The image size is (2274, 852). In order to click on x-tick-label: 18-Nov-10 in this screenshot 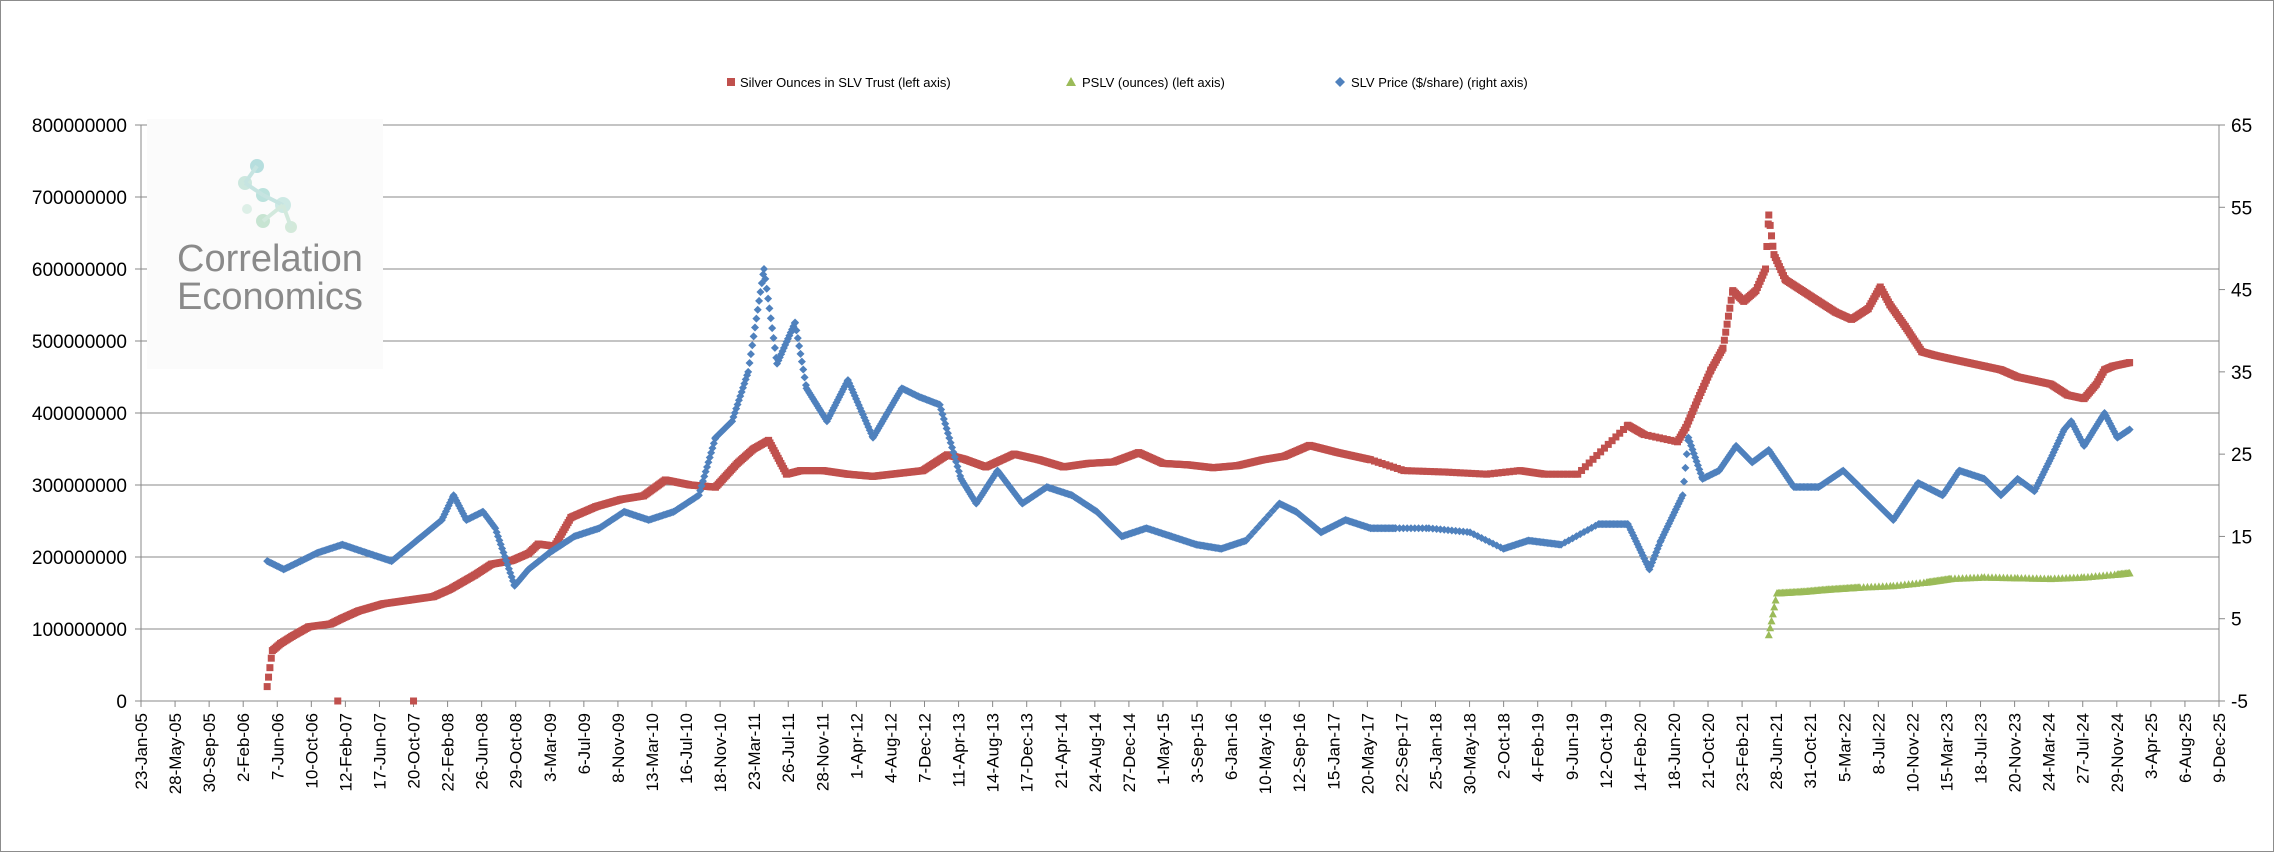, I will do `click(720, 752)`.